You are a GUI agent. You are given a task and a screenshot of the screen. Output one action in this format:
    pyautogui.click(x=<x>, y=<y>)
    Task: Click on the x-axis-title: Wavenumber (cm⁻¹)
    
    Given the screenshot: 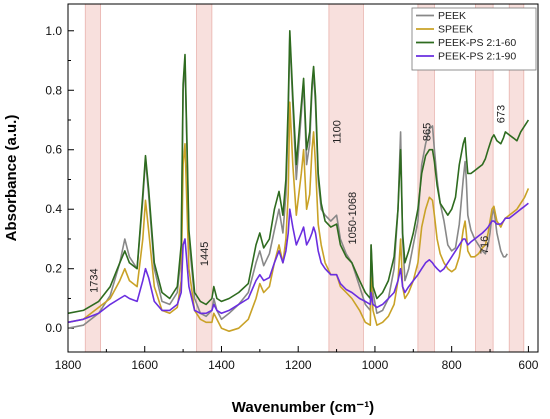 What is the action you would take?
    pyautogui.click(x=303, y=407)
    